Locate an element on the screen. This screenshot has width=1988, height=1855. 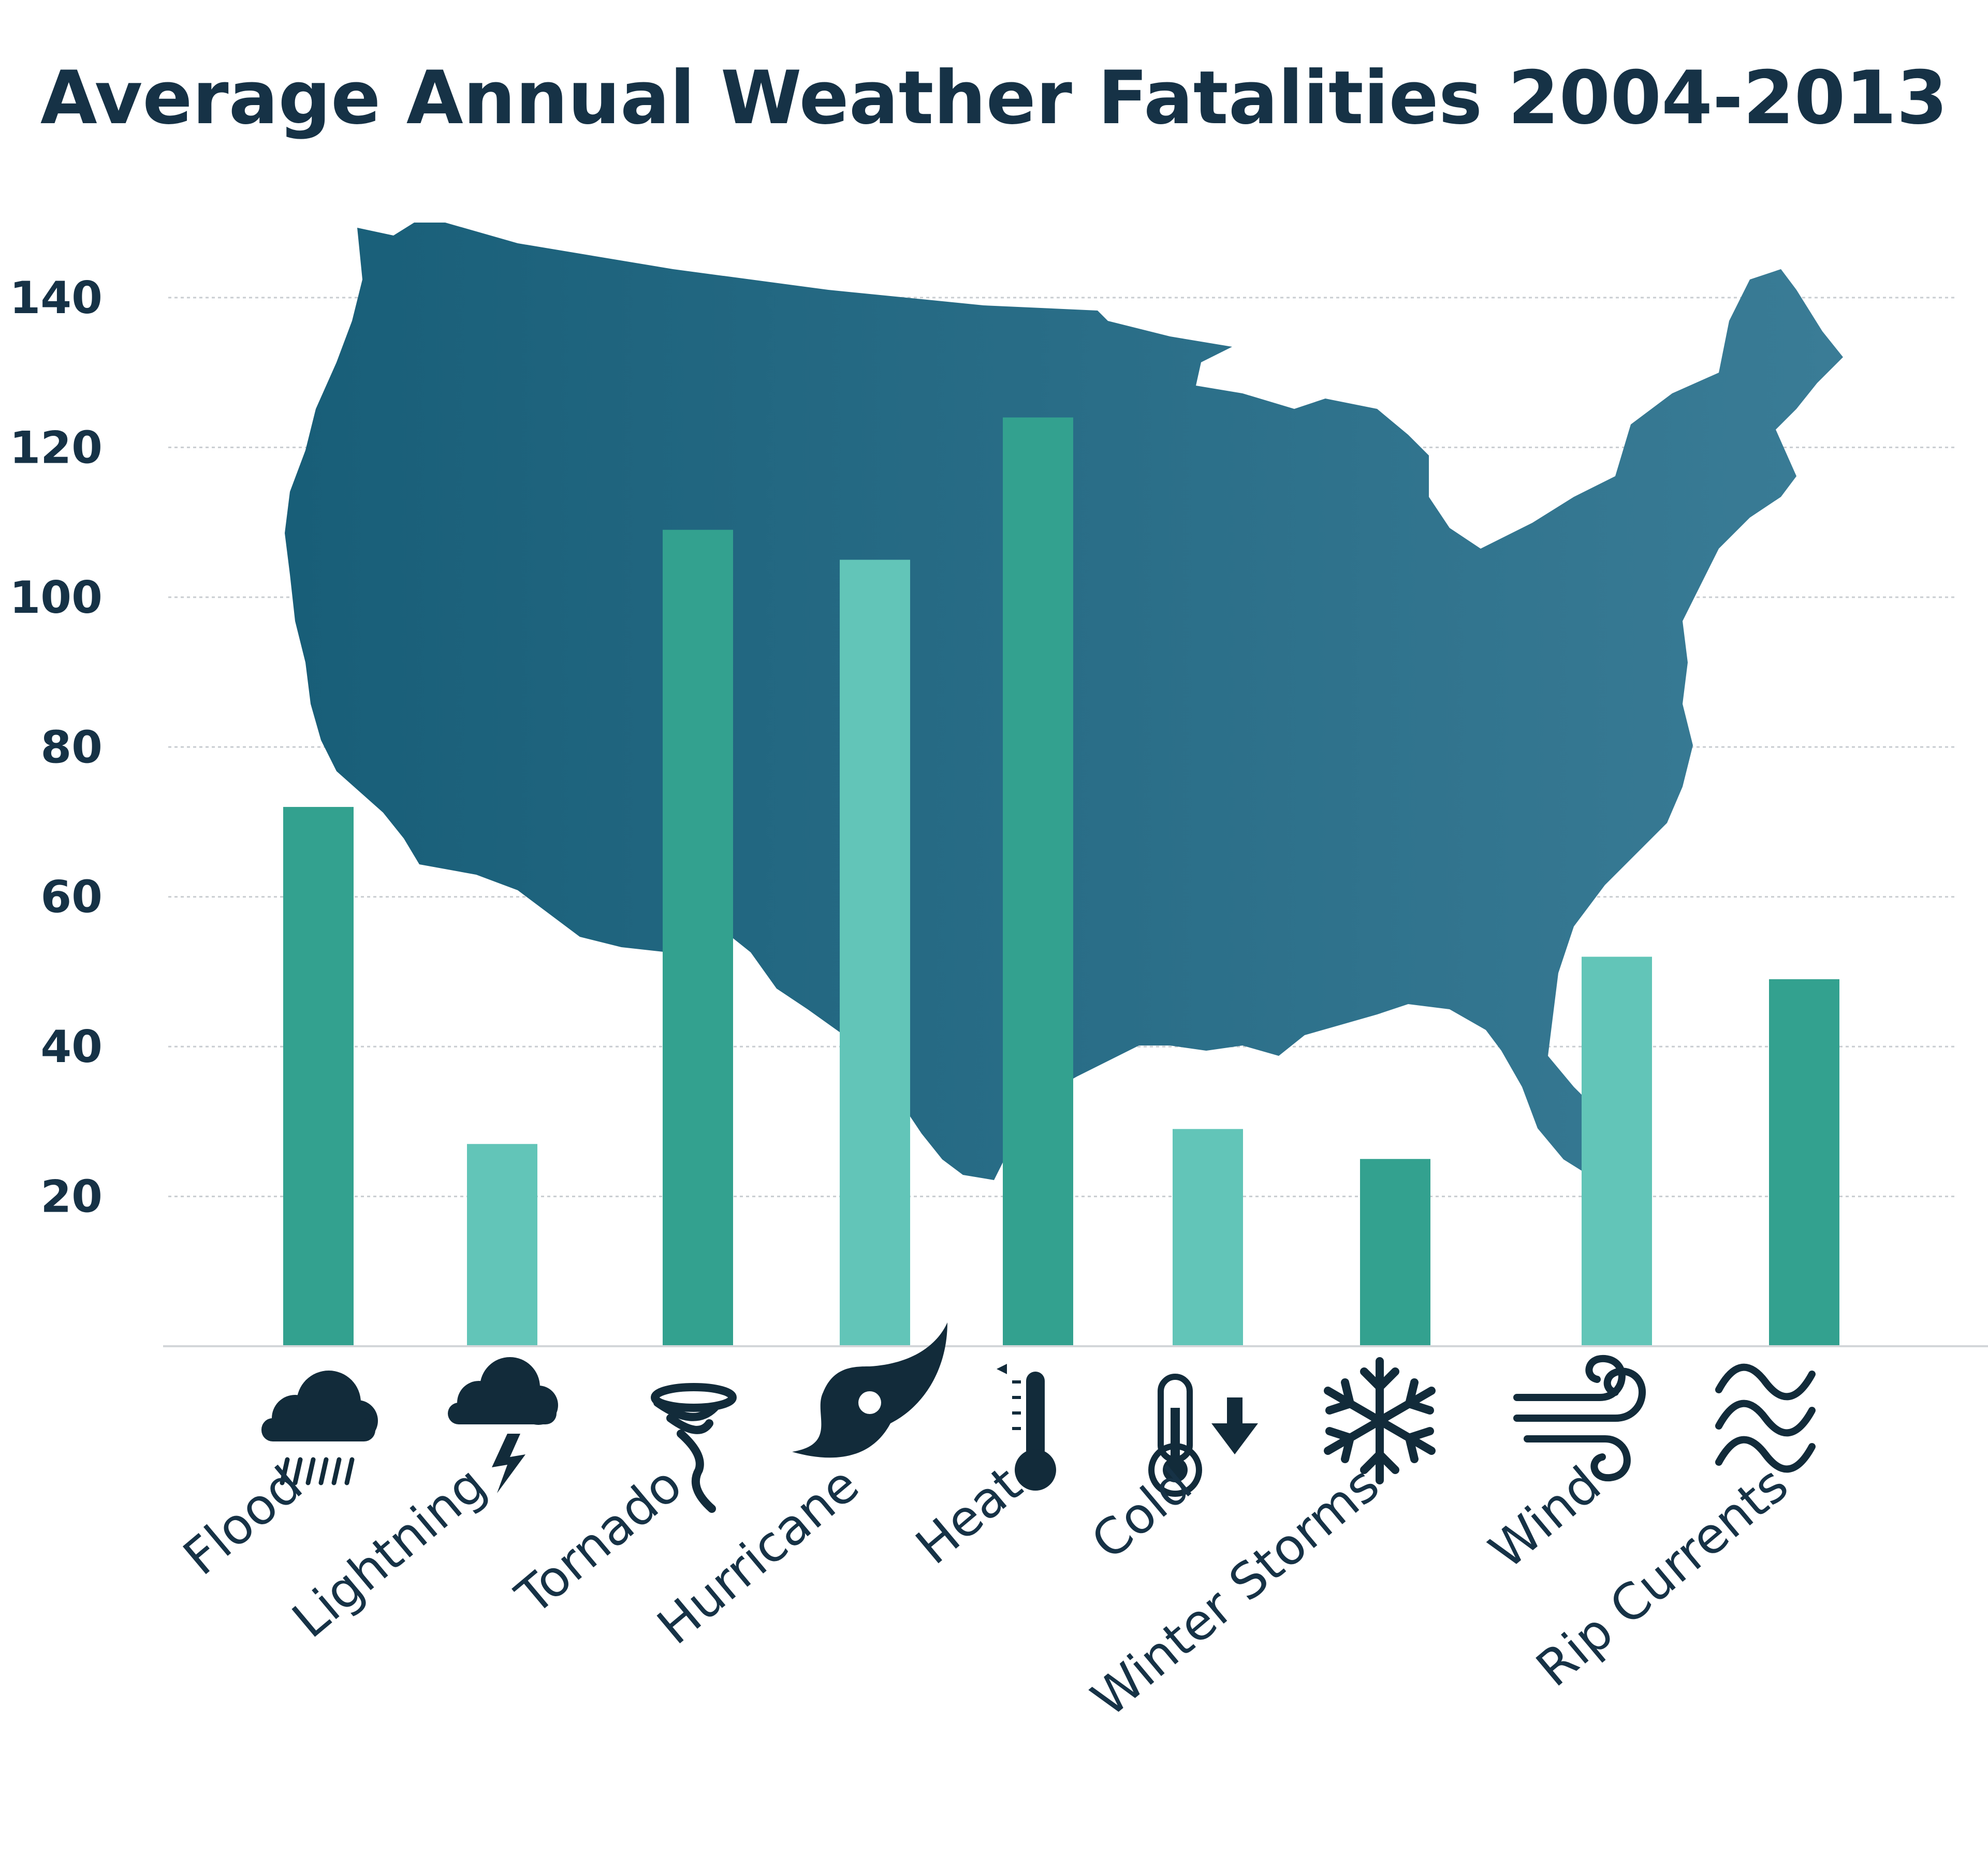
bar-heat is located at coordinates (1038, 881).